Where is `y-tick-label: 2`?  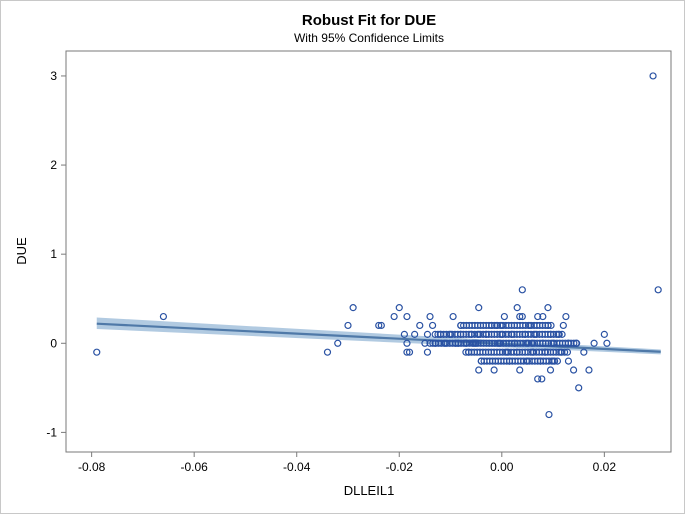
y-tick-label: 2 is located at coordinates (53, 165).